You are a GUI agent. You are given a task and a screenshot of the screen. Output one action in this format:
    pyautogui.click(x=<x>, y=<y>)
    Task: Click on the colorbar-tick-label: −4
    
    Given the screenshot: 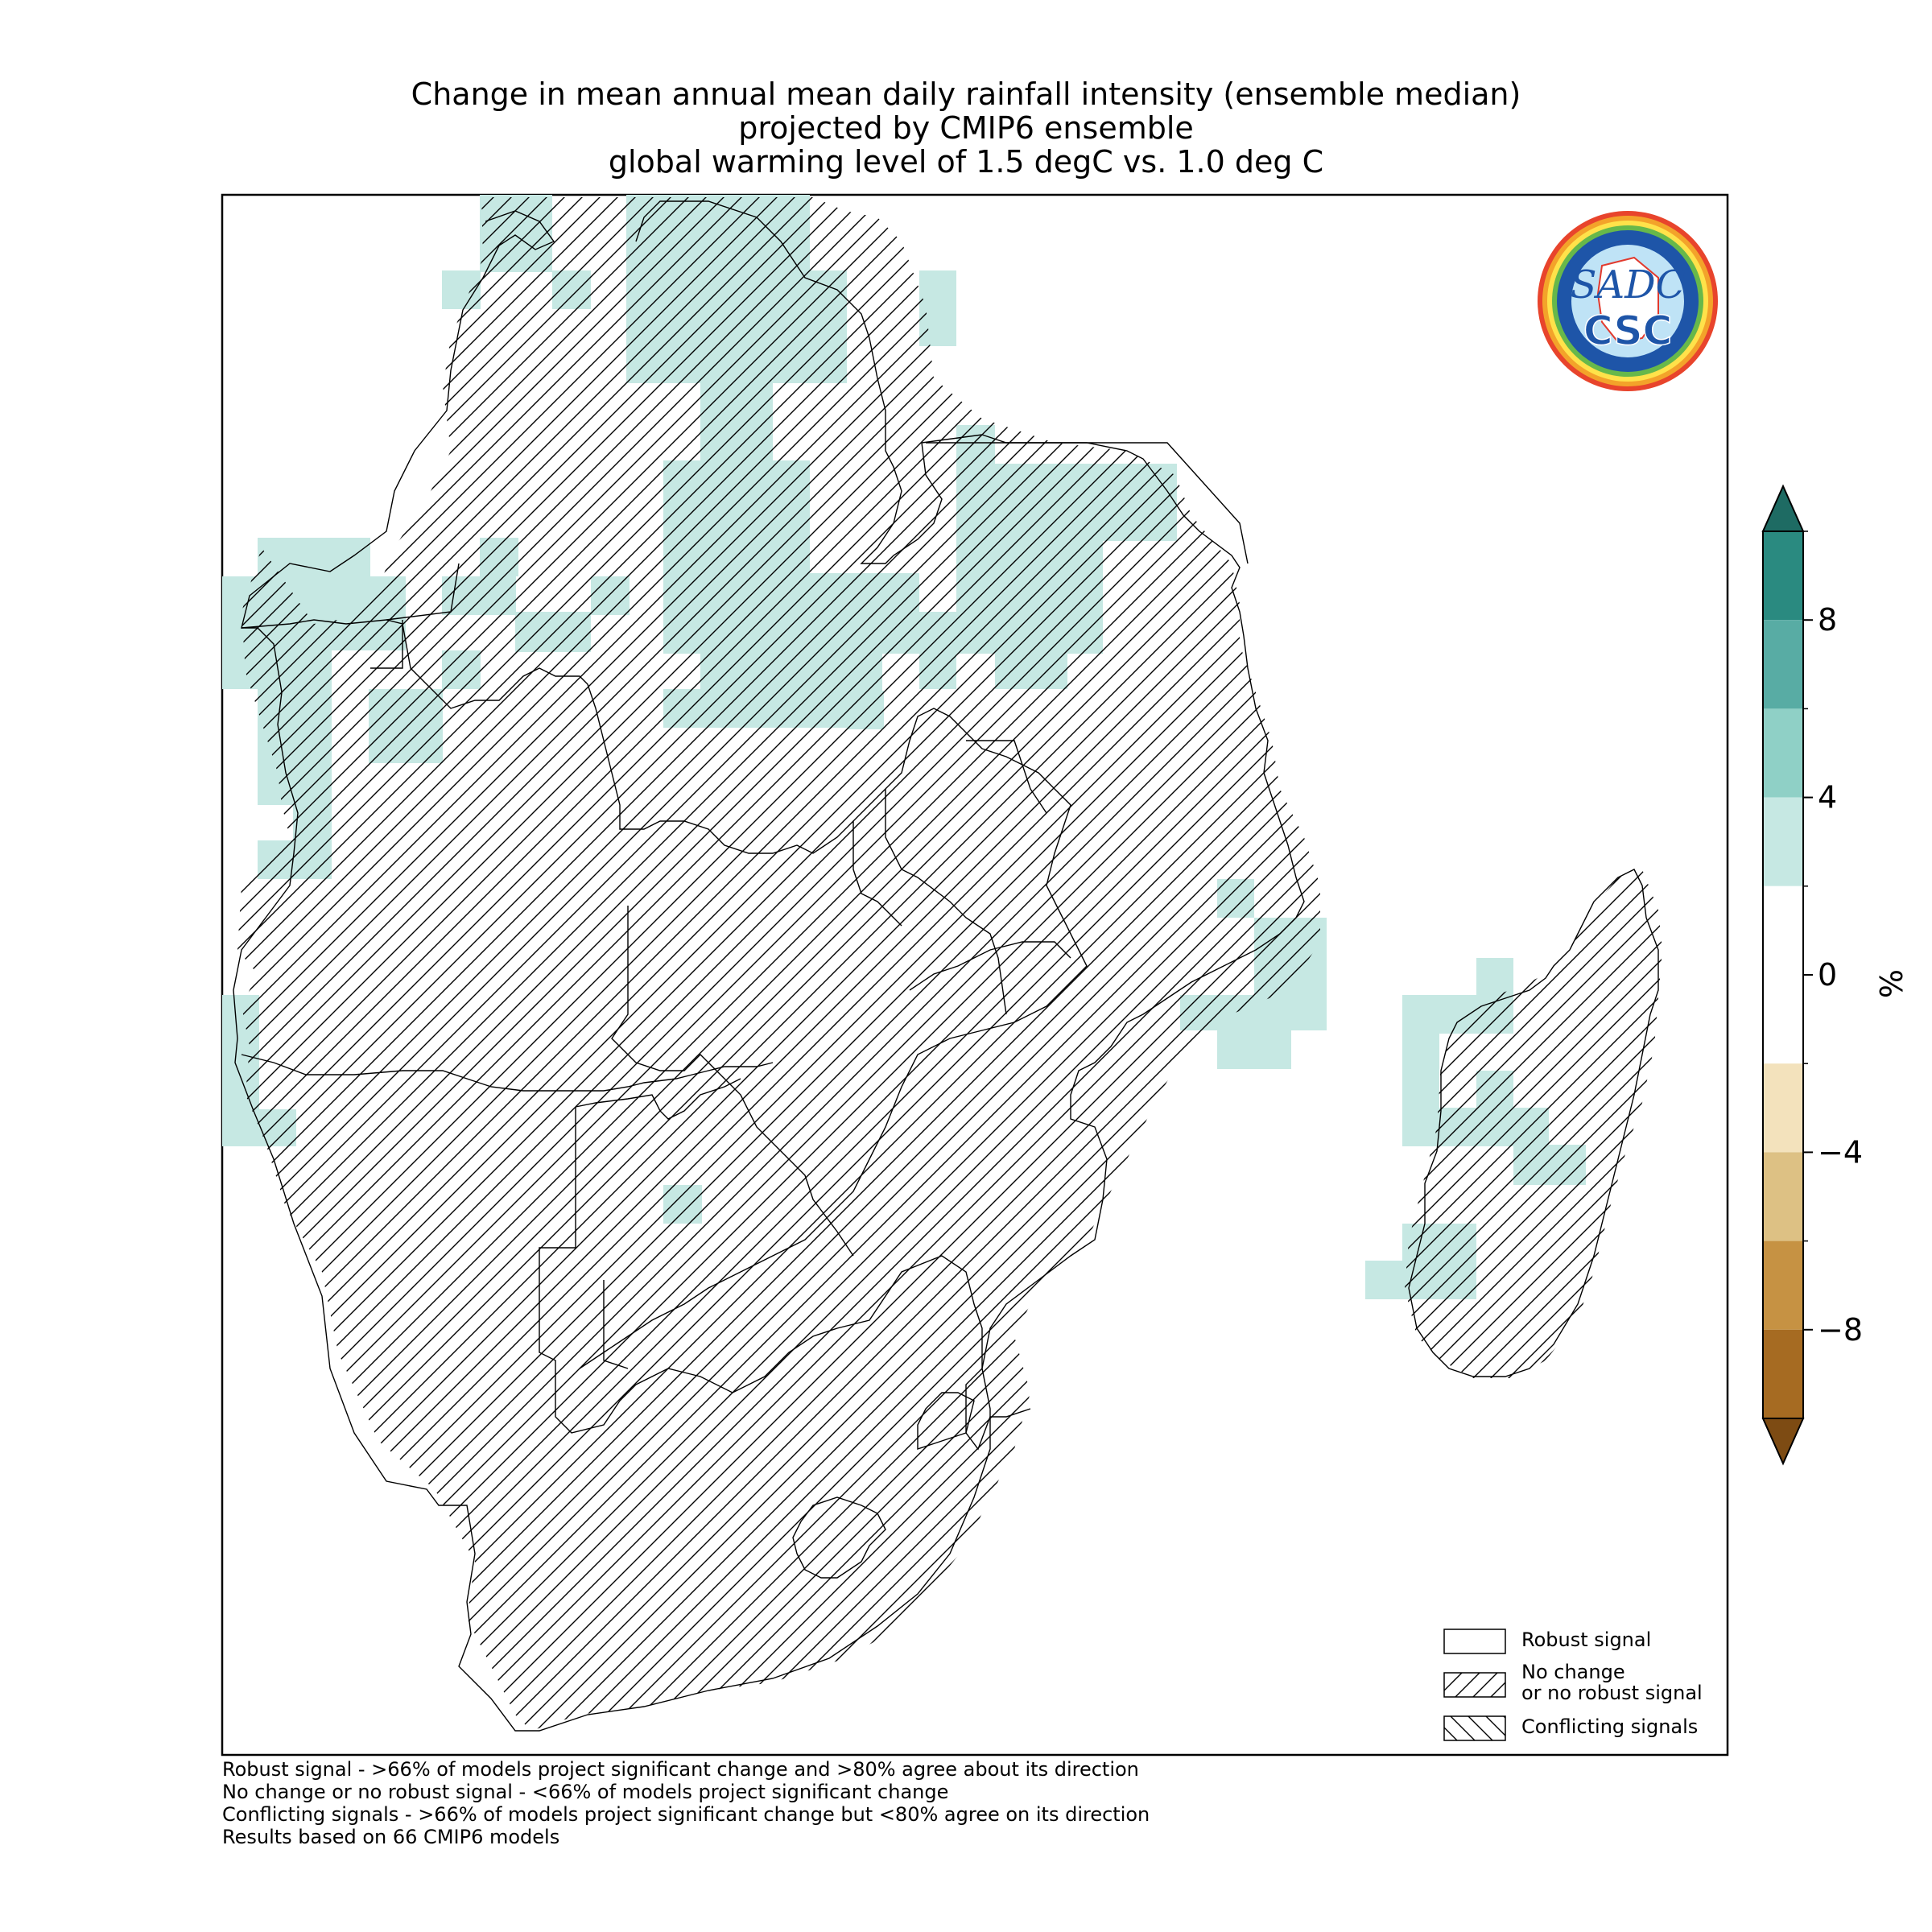 What is the action you would take?
    pyautogui.click(x=1840, y=1152)
    